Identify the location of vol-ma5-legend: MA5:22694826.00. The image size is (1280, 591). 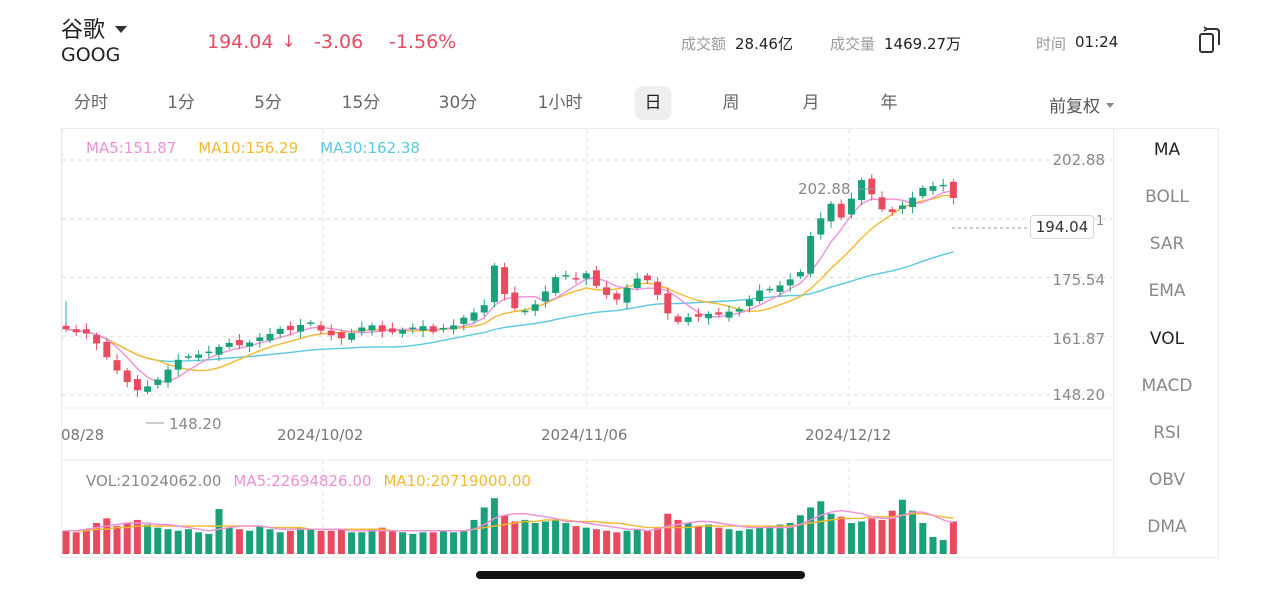
(302, 481).